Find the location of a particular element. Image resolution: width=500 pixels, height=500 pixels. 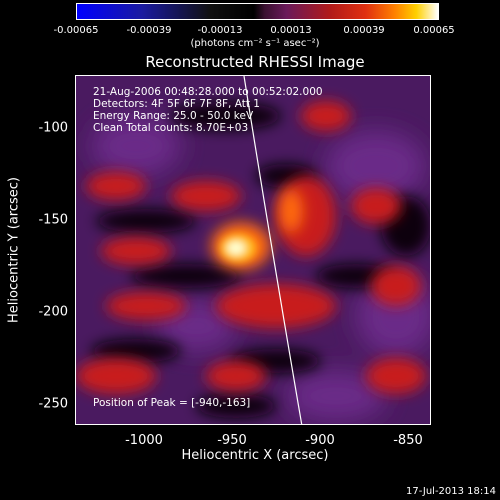

colorbar-units: (photons cm⁻² s⁻¹ asec⁻²) is located at coordinates (255, 43).